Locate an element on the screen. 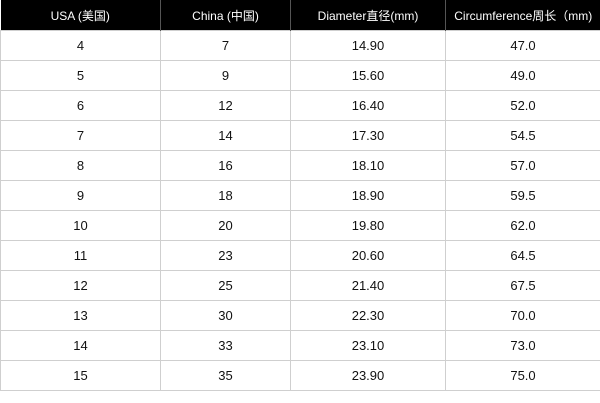  table-cell: 30 is located at coordinates (225, 315).